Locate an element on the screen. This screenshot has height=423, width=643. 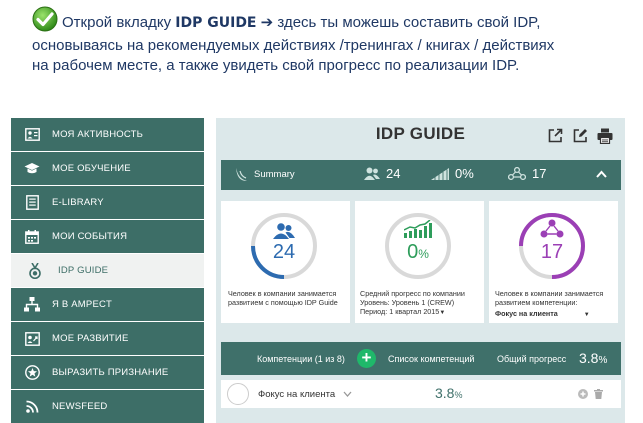
competency-name: Фокус на клиента is located at coordinates (305, 394).